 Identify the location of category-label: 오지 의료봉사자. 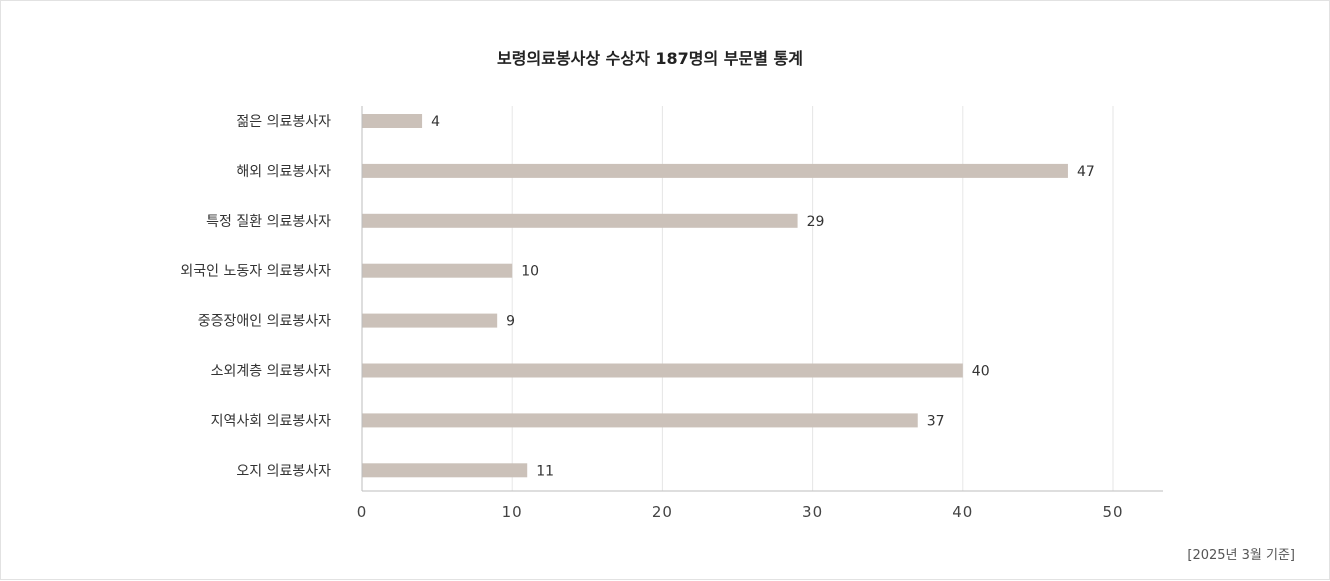
(283, 471).